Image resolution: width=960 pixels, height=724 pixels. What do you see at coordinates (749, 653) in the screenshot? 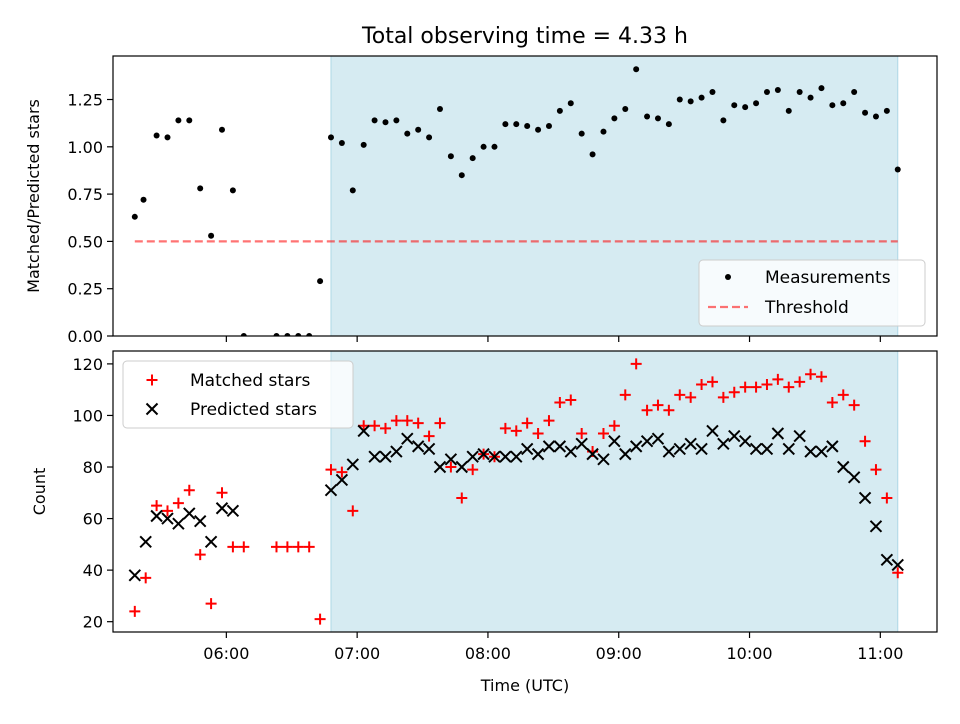
I see `x-tick-label: 10:00` at bounding box center [749, 653].